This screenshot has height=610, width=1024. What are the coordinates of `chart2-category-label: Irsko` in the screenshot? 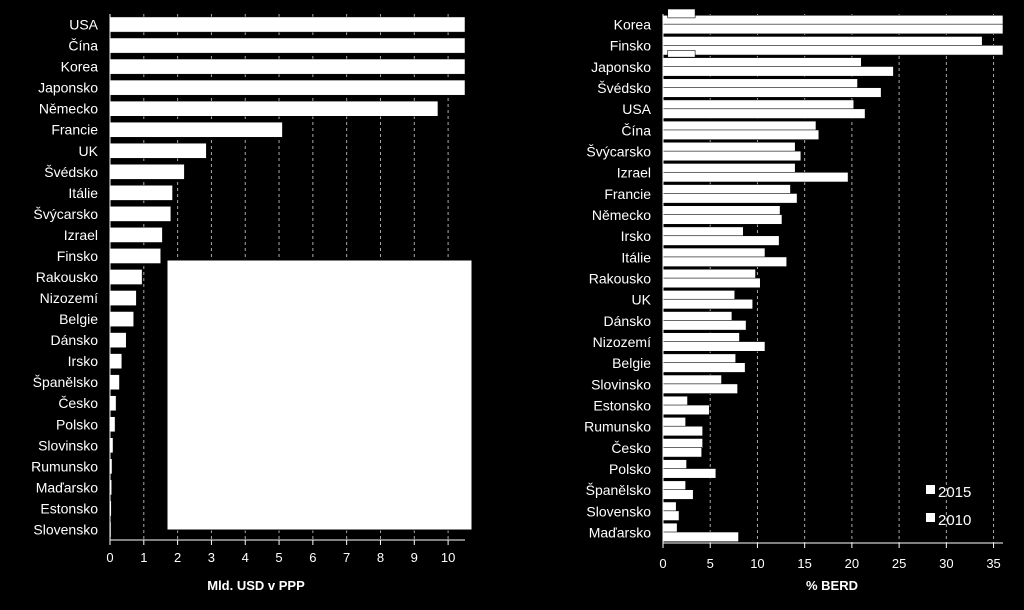 It's located at (636, 236).